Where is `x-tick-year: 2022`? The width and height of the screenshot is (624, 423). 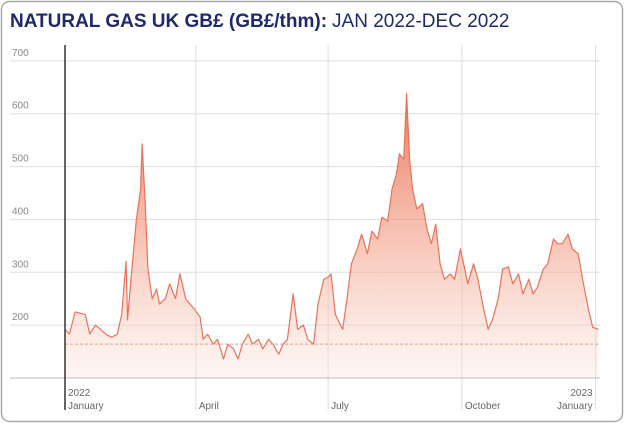
x-tick-year: 2022 is located at coordinates (79, 393).